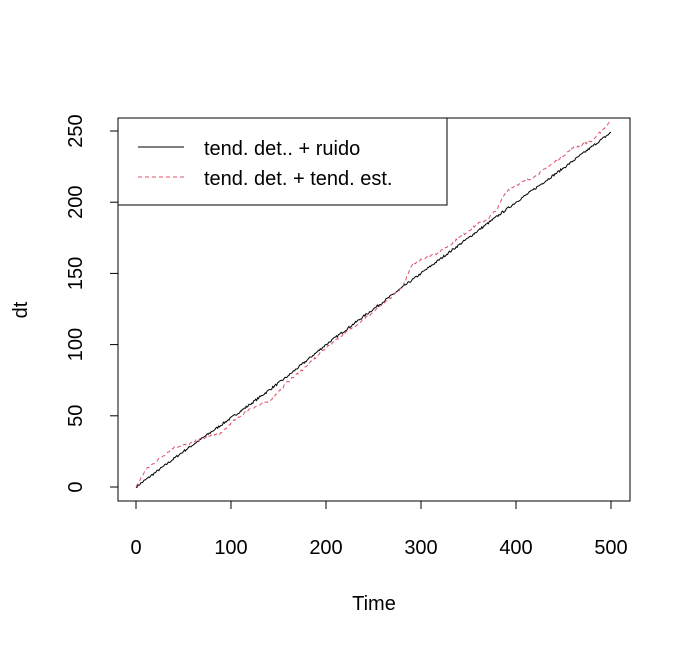 The image size is (691, 648). What do you see at coordinates (374, 604) in the screenshot?
I see `x-axis-label: Time` at bounding box center [374, 604].